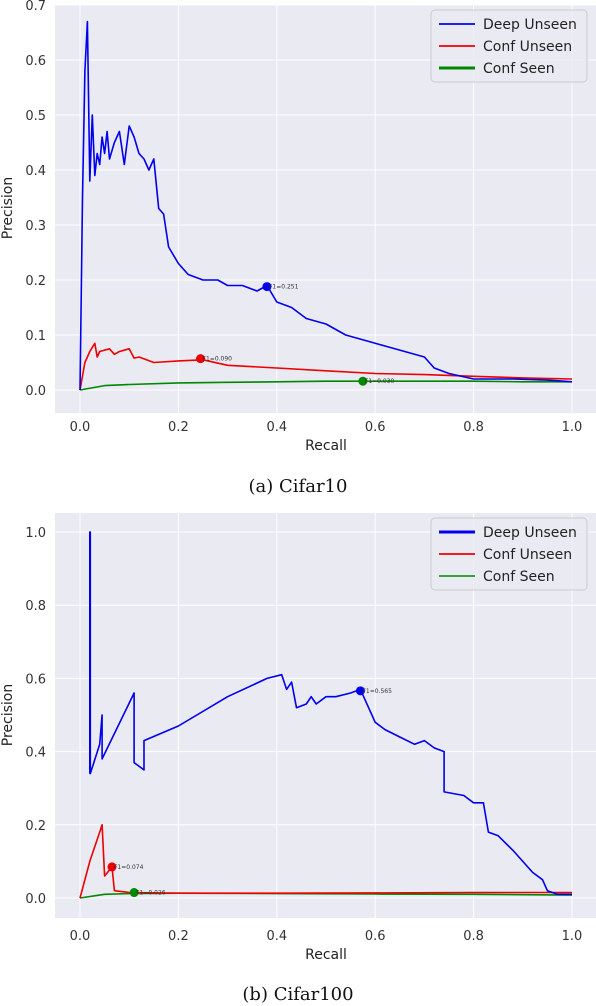  What do you see at coordinates (297, 994) in the screenshot?
I see `figure-caption: (b) Cifar100` at bounding box center [297, 994].